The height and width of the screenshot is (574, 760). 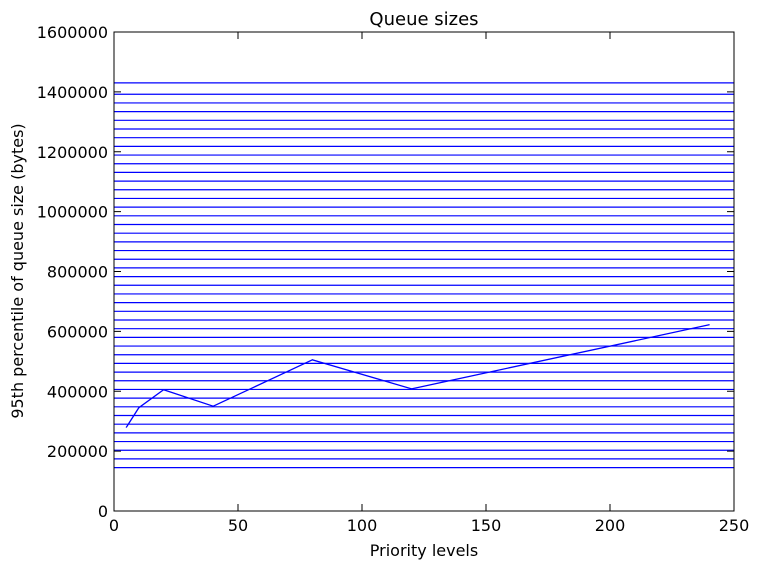 What do you see at coordinates (17, 270) in the screenshot?
I see `y-axis-label: 95th percentile of queue size (bytes)` at bounding box center [17, 270].